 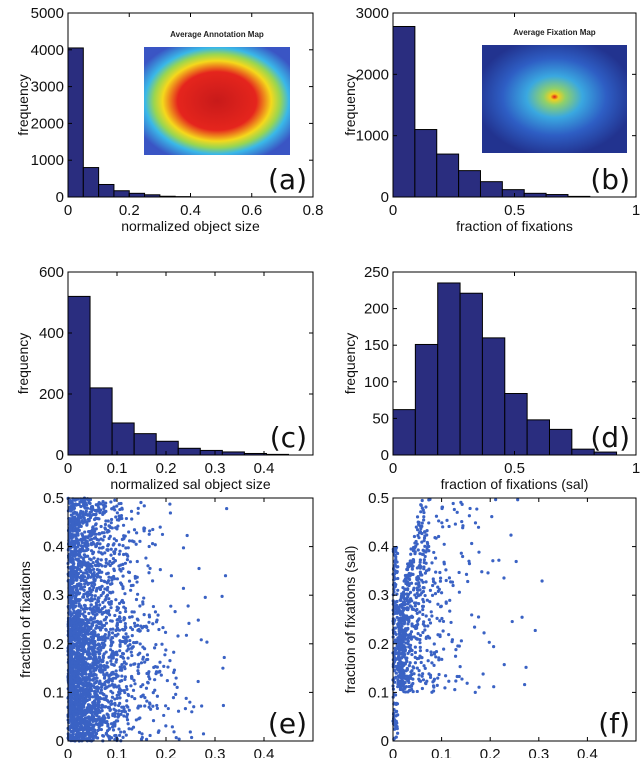 What do you see at coordinates (166, 468) in the screenshot?
I see `x-tick-label: 0.2` at bounding box center [166, 468].